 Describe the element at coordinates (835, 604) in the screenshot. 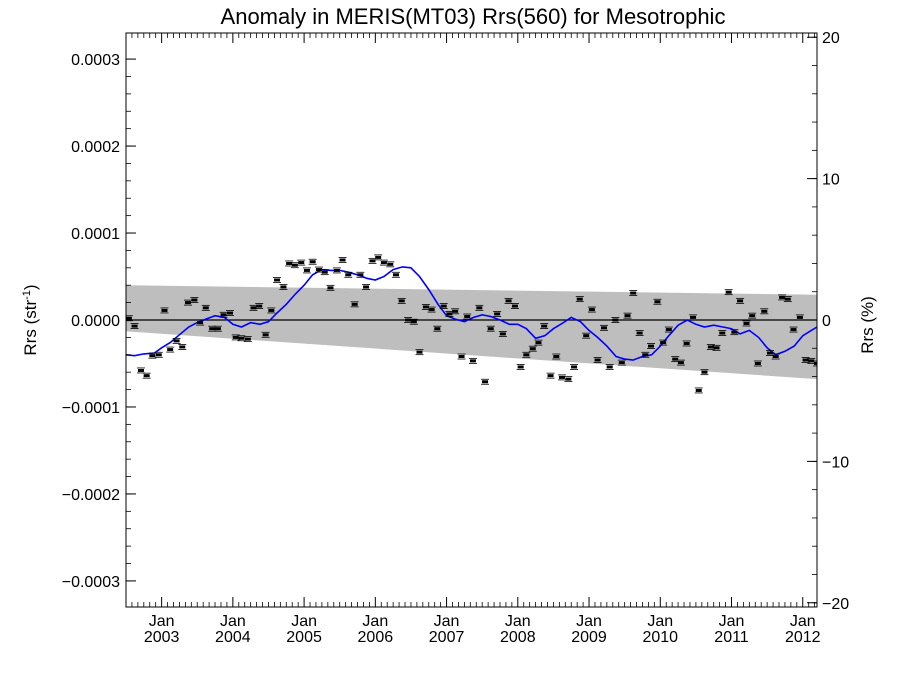

I see `y-tick-label-right: −20` at that location.